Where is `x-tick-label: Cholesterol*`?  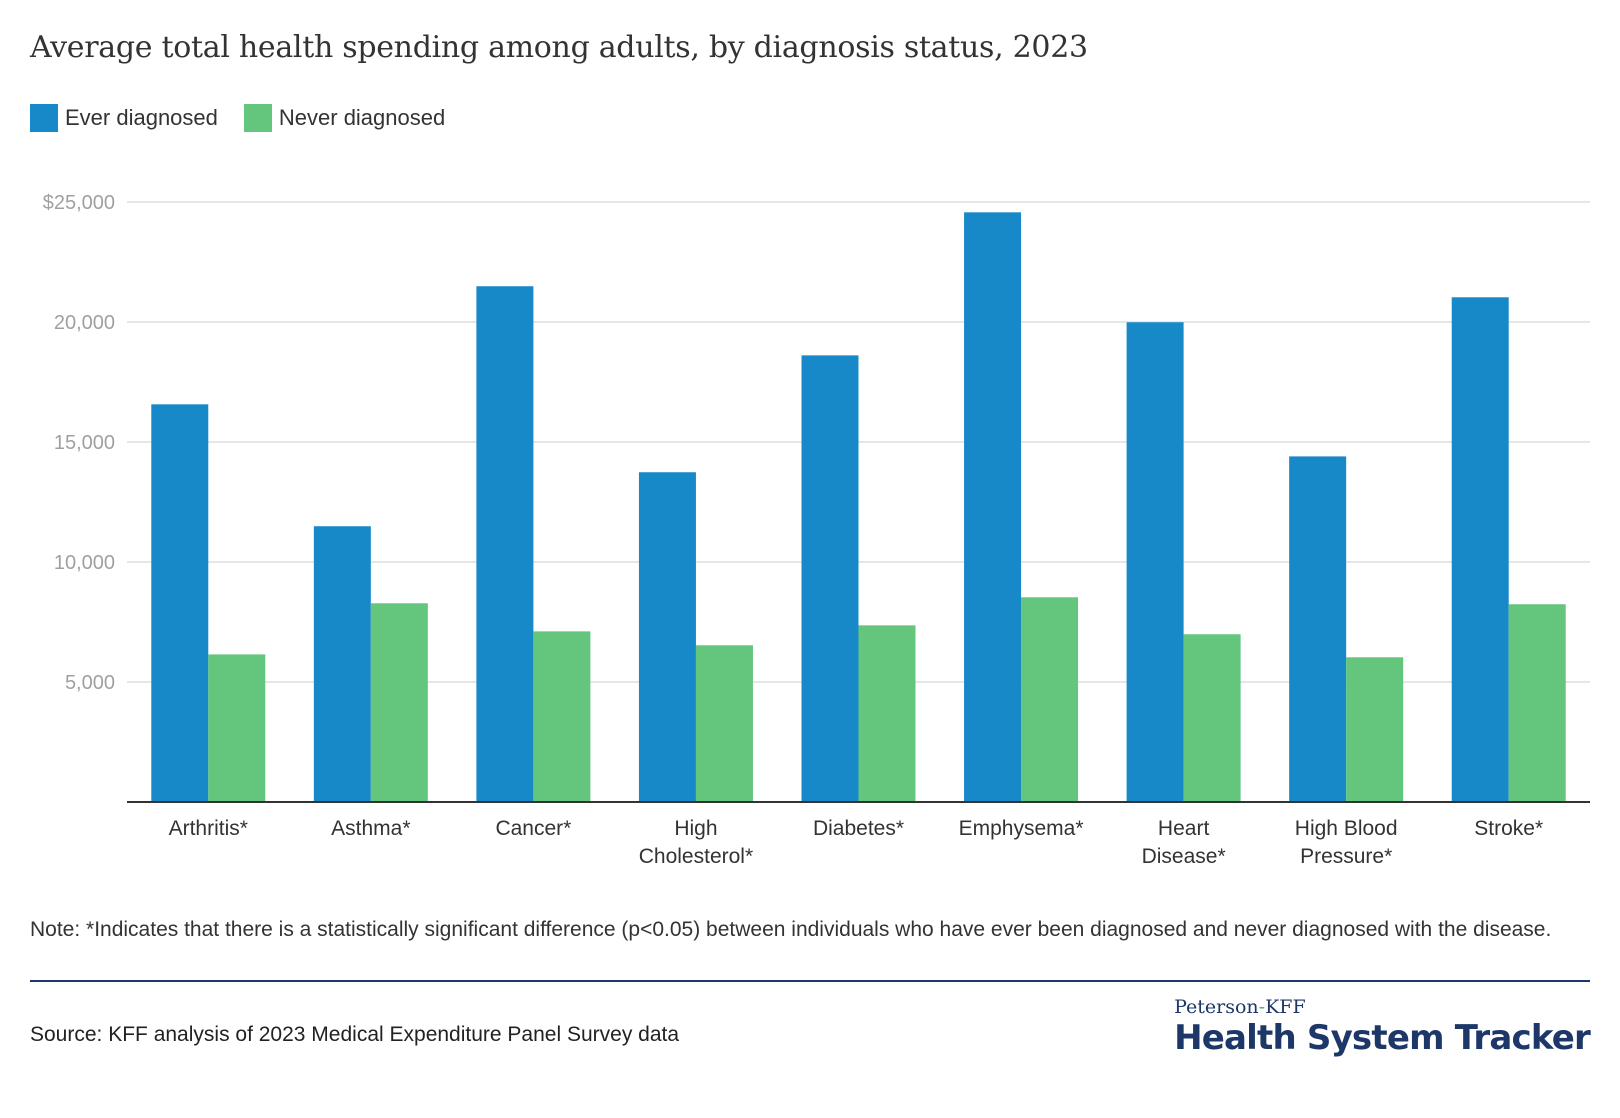
x-tick-label: Cholesterol* is located at coordinates (696, 856).